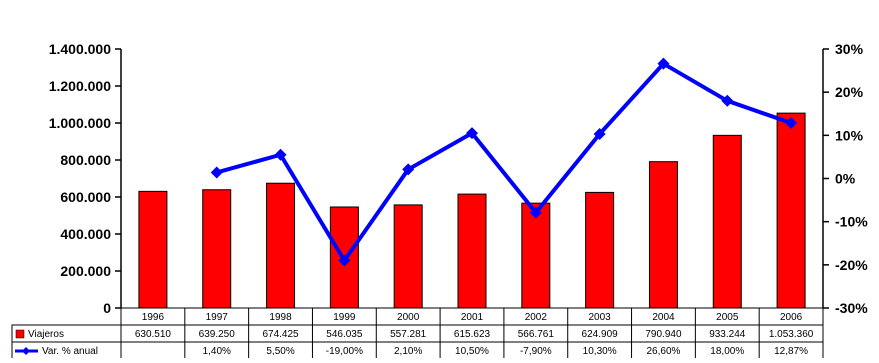  Describe the element at coordinates (408, 317) in the screenshot. I see `category-label: 2000` at that location.